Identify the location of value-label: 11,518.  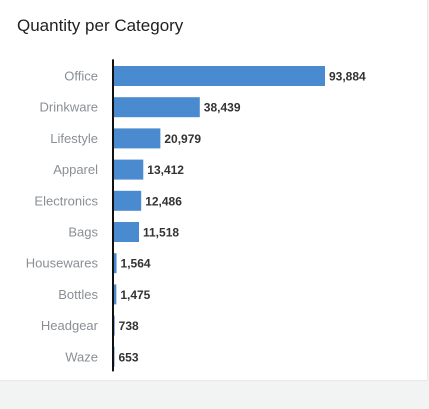
(161, 233).